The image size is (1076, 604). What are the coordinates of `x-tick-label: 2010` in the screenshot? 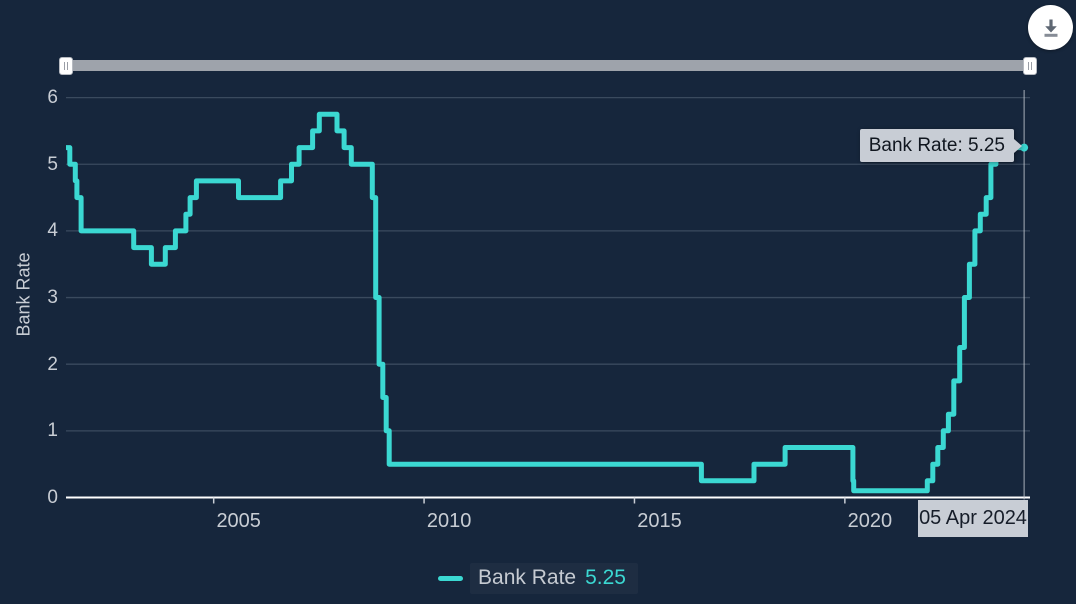 It's located at (449, 521).